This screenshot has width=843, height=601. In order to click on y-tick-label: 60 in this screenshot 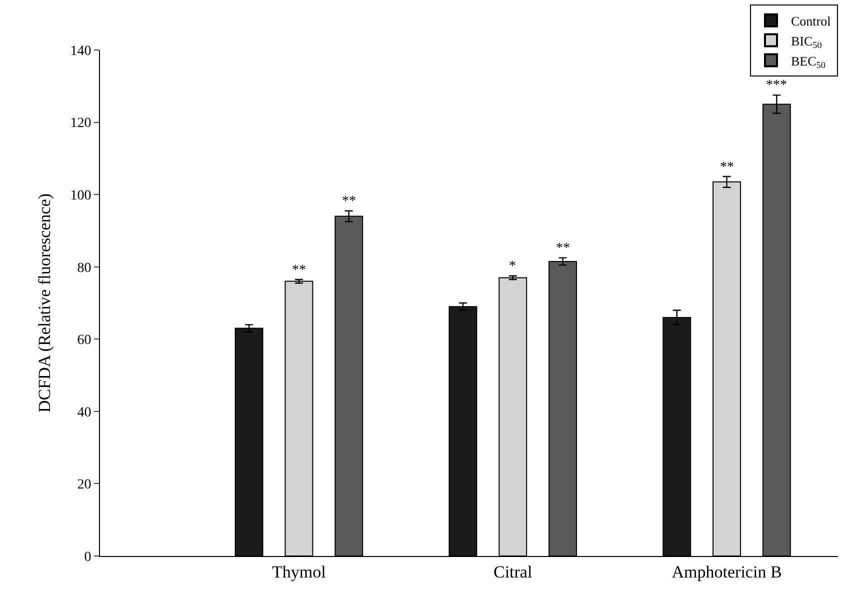, I will do `click(84, 340)`.